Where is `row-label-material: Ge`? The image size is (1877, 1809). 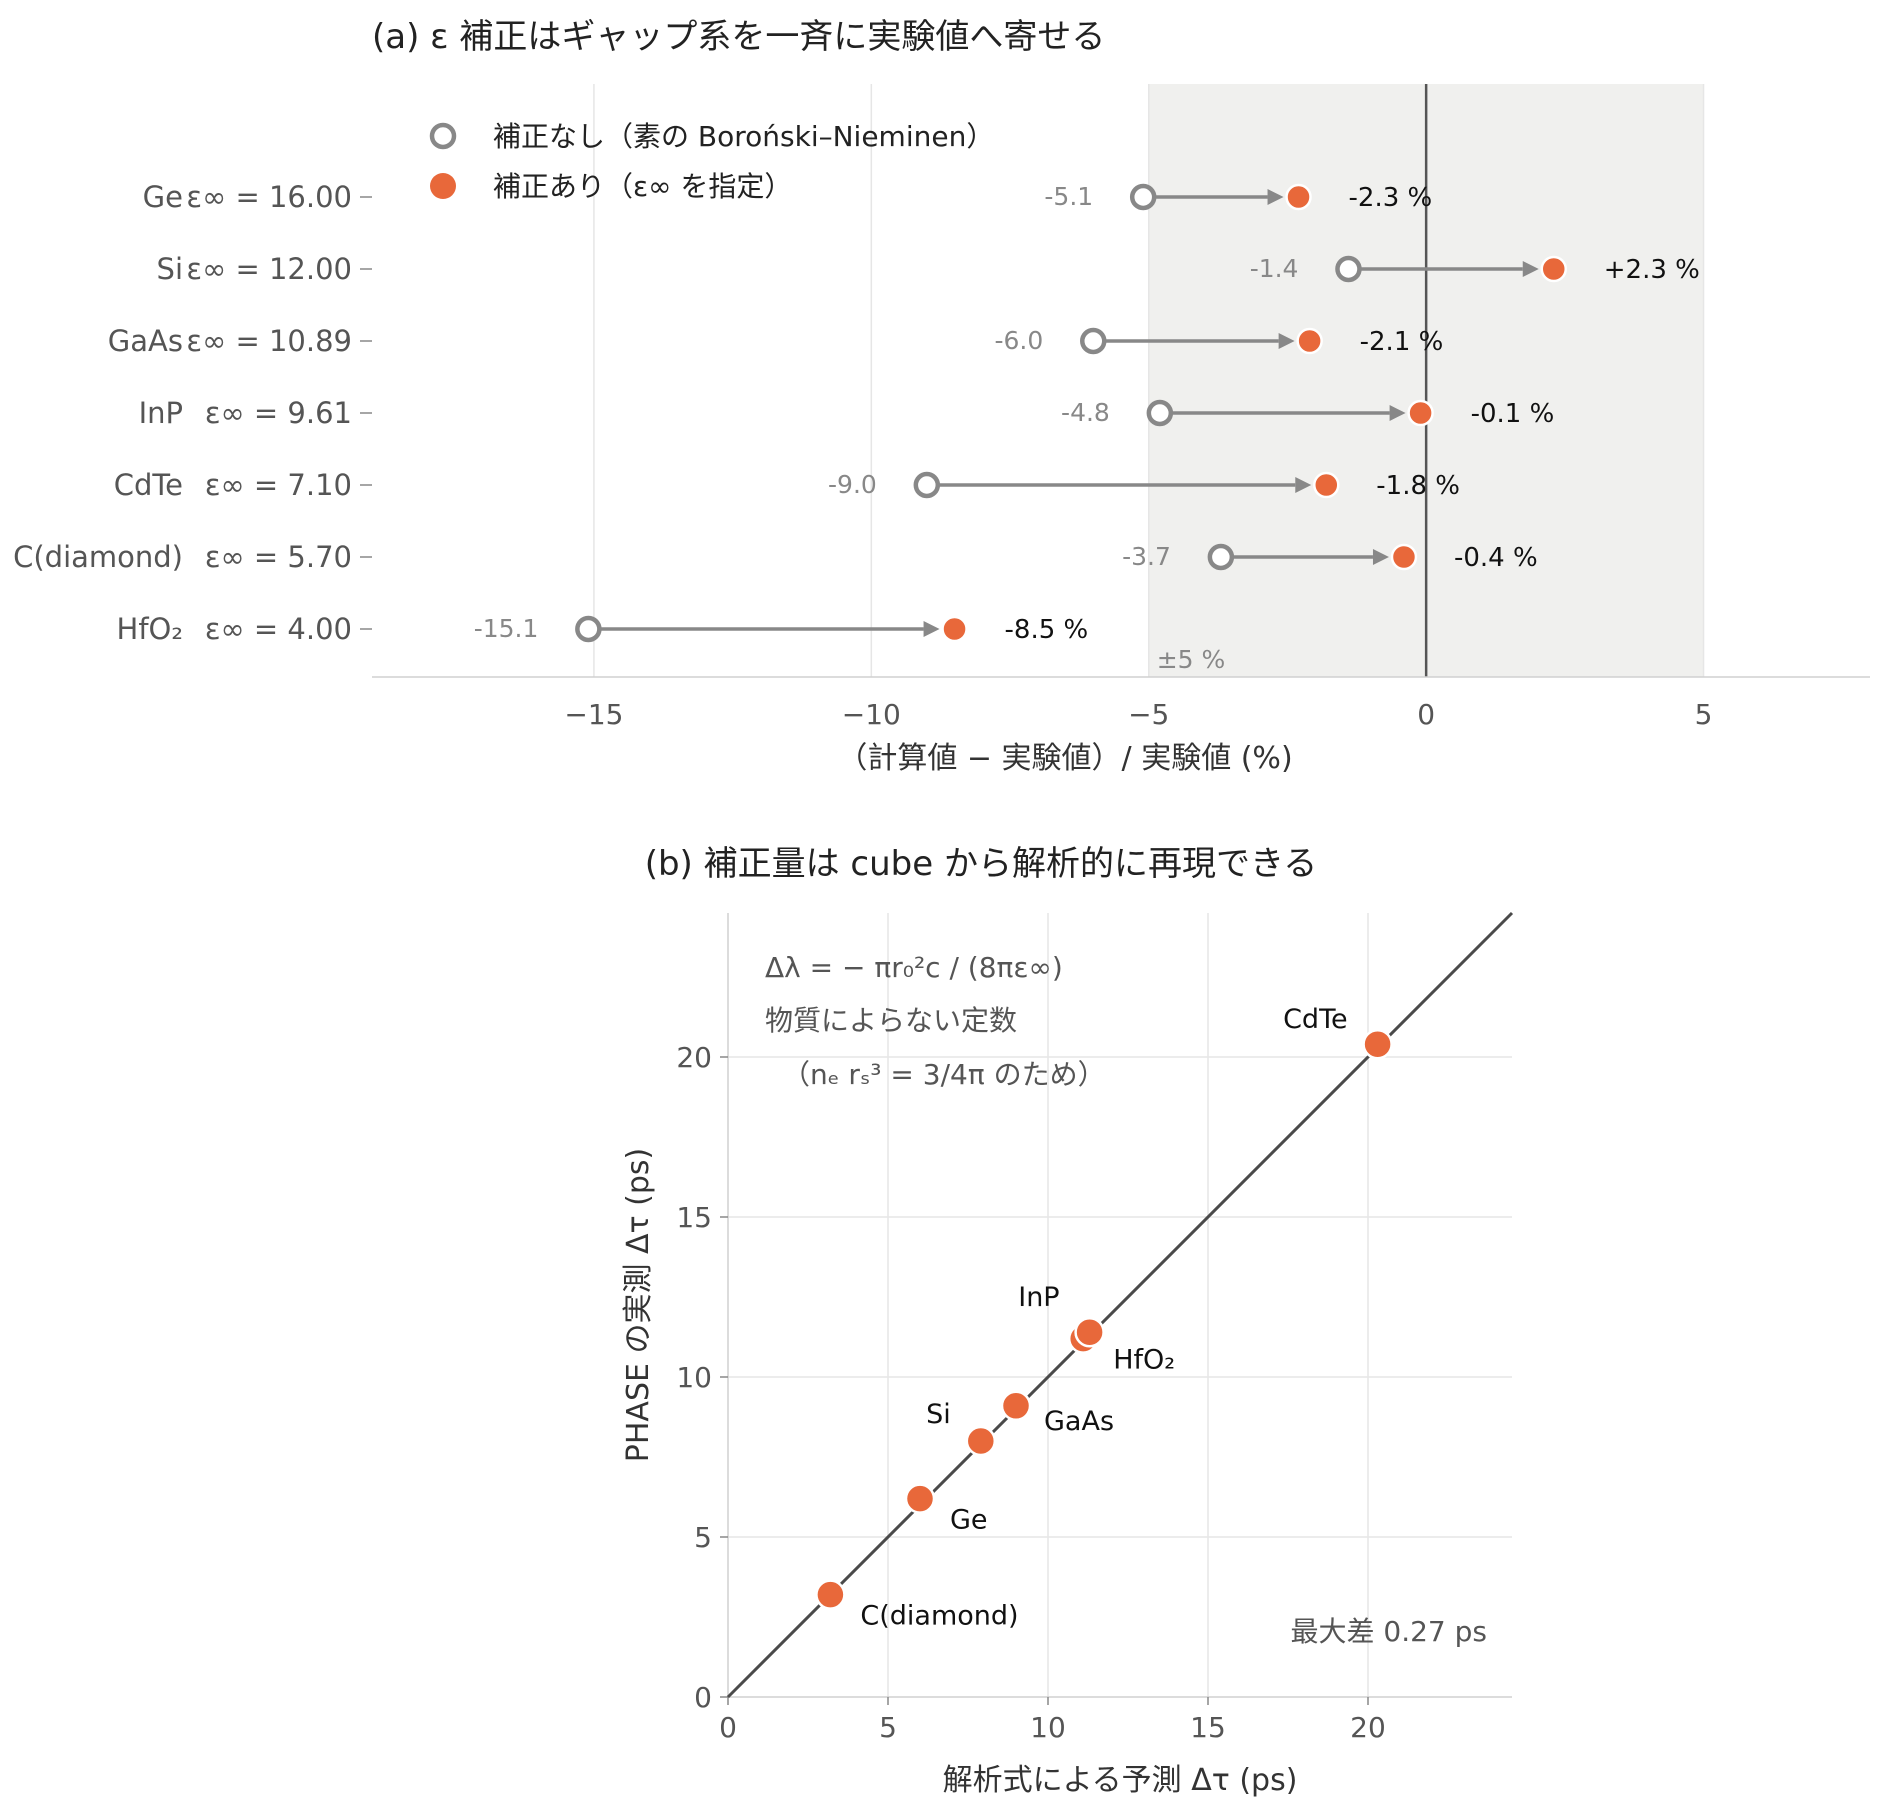 row-label-material: Ge is located at coordinates (163, 197).